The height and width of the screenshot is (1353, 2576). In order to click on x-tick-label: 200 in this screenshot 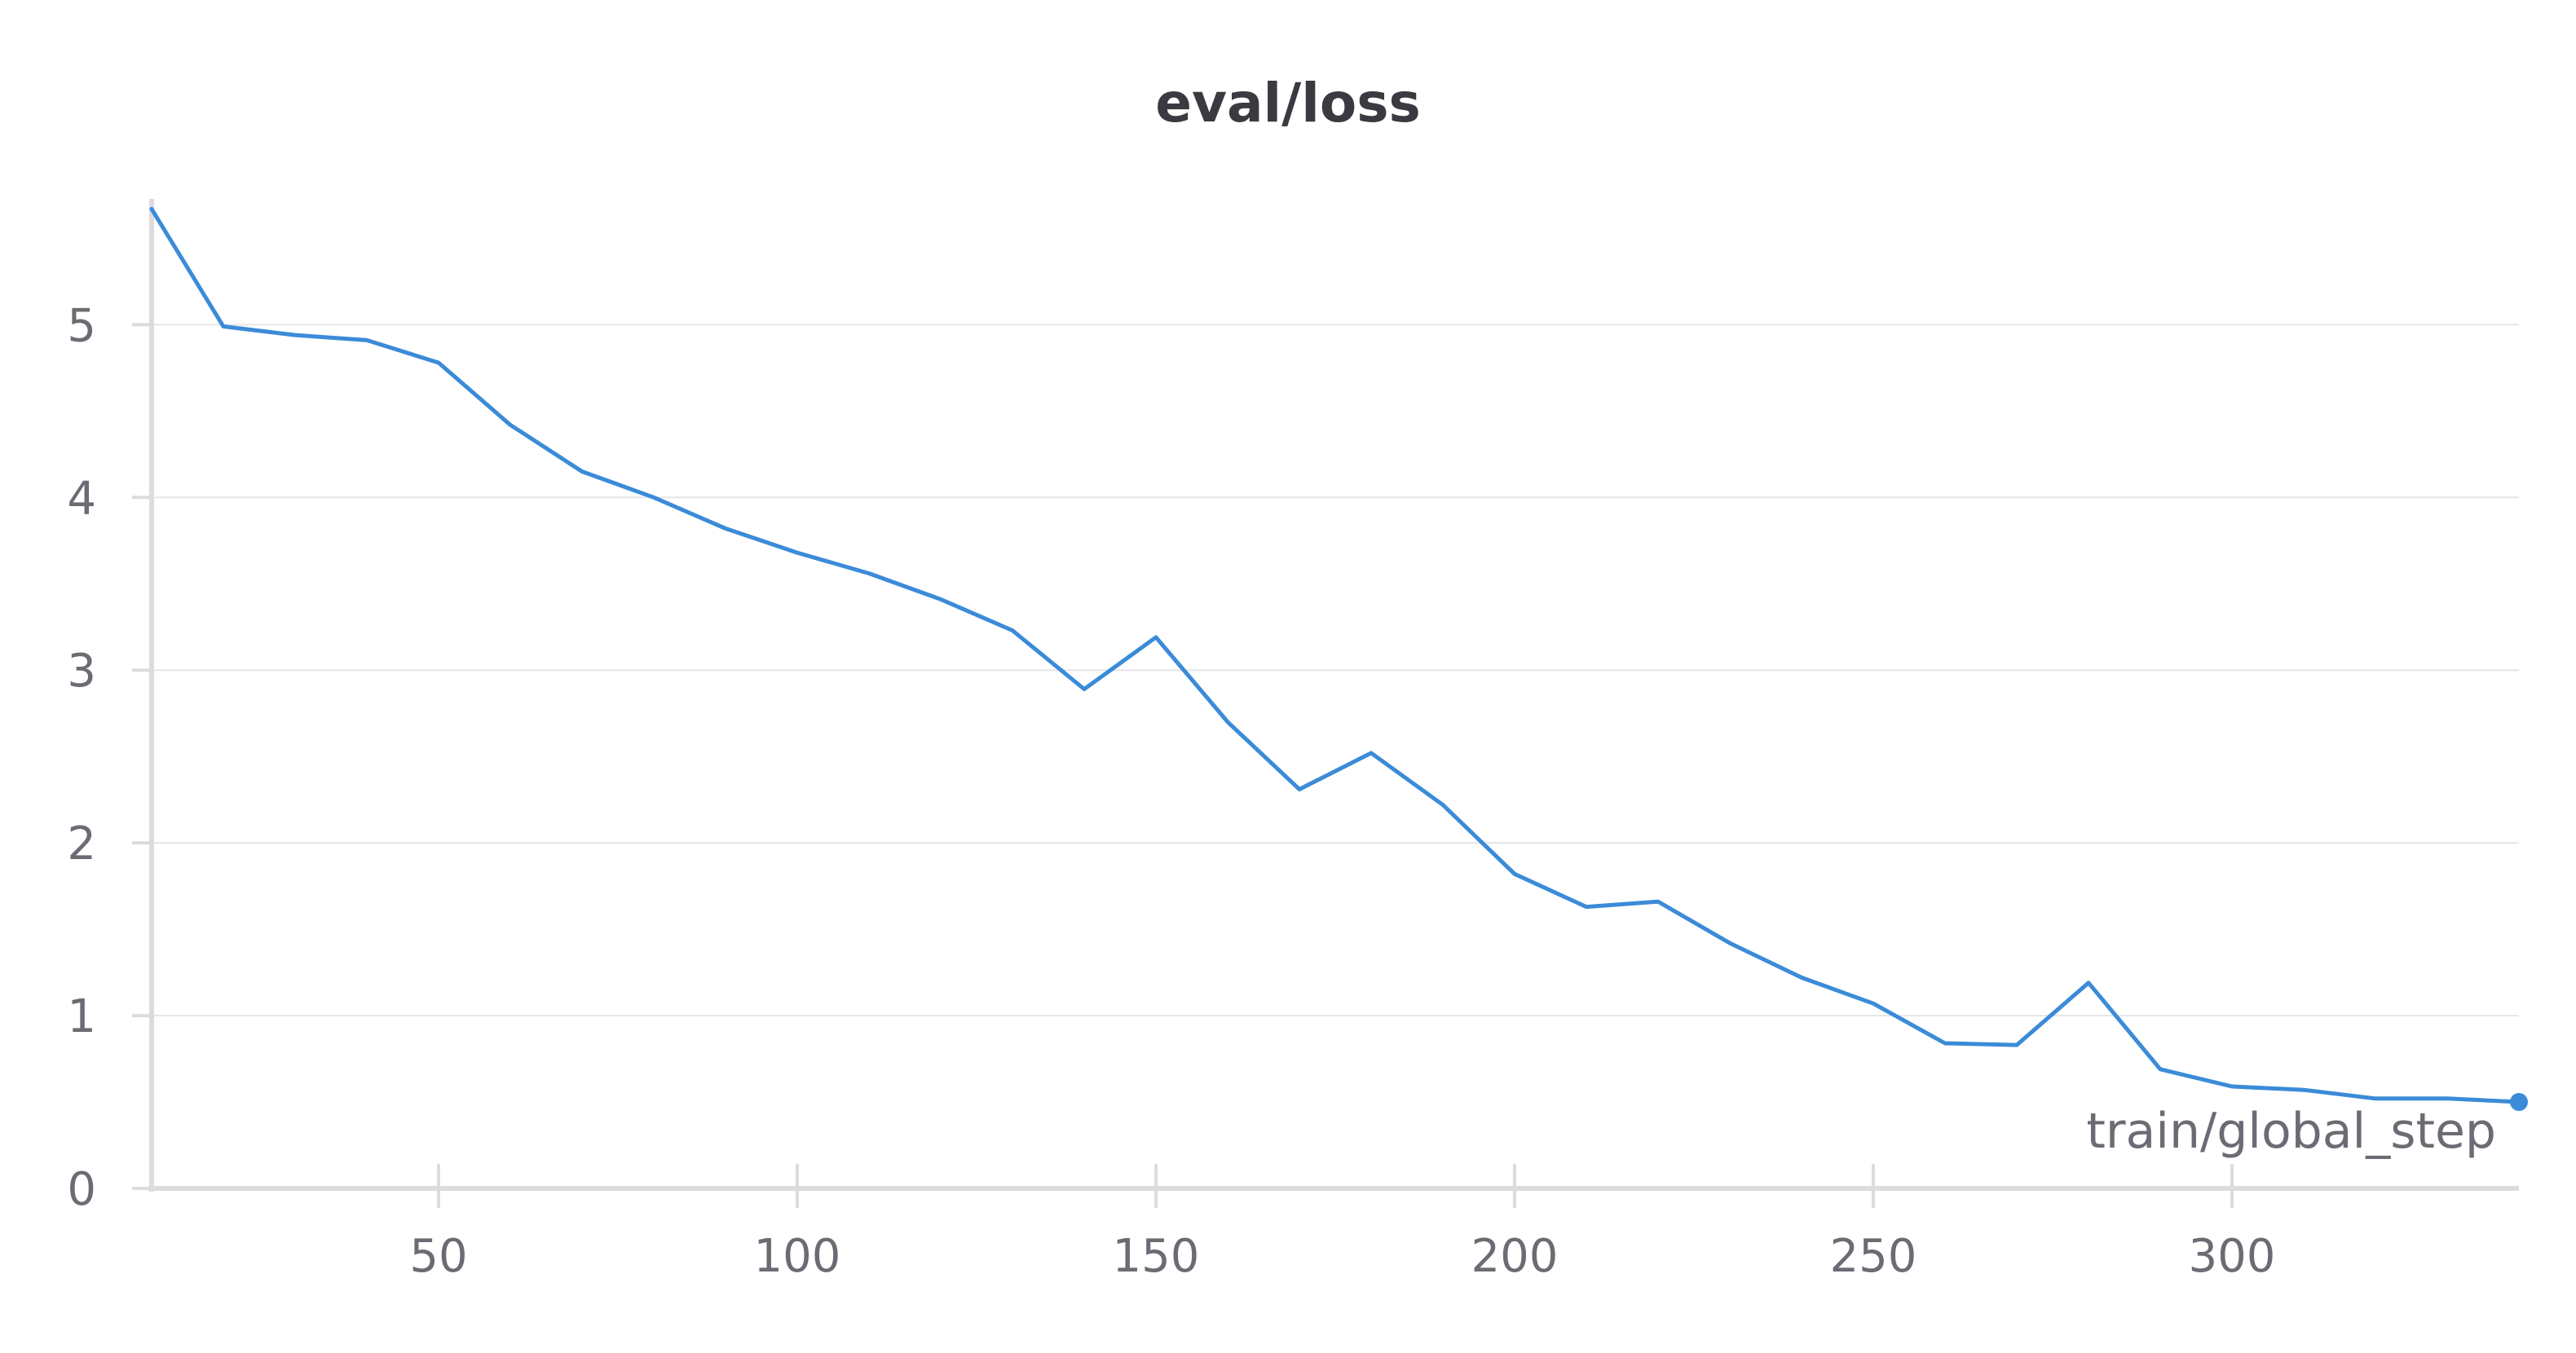, I will do `click(1515, 1256)`.